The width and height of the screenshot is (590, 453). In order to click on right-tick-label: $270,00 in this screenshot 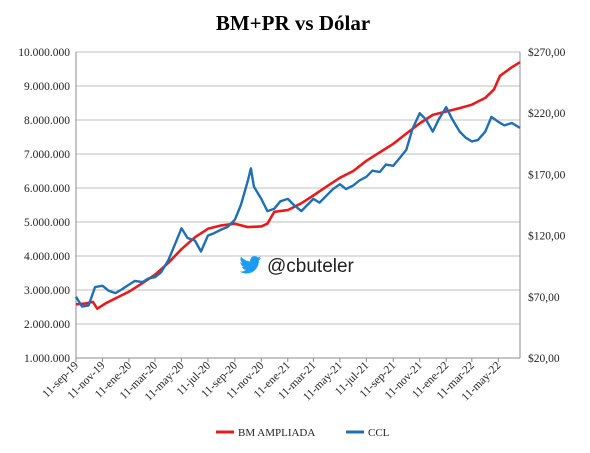, I will do `click(547, 52)`.